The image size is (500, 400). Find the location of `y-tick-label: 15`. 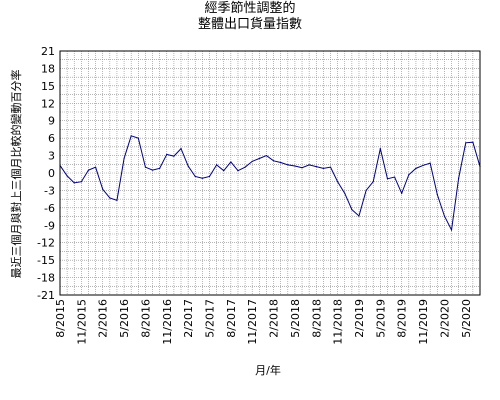

y-tick-label: 15 is located at coordinates (48, 86).